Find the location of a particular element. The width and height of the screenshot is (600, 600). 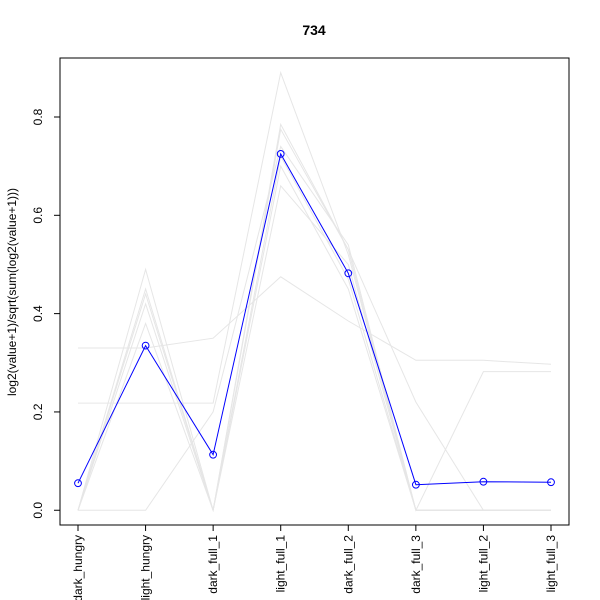

x-tick-label: dark_full_3 is located at coordinates (416, 564).